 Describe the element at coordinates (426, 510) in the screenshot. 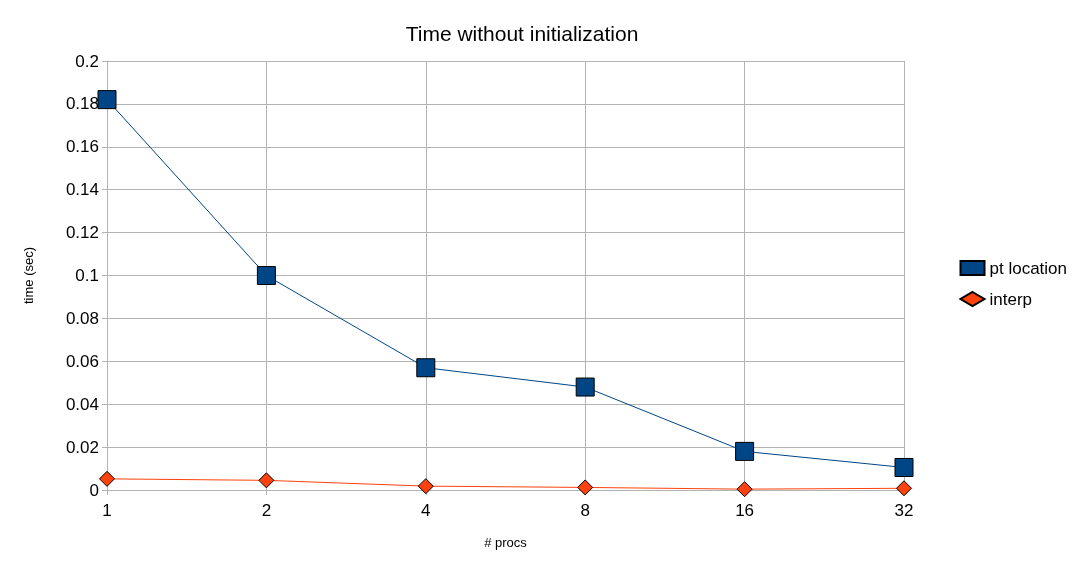

I see `x-tick-label: 4` at that location.